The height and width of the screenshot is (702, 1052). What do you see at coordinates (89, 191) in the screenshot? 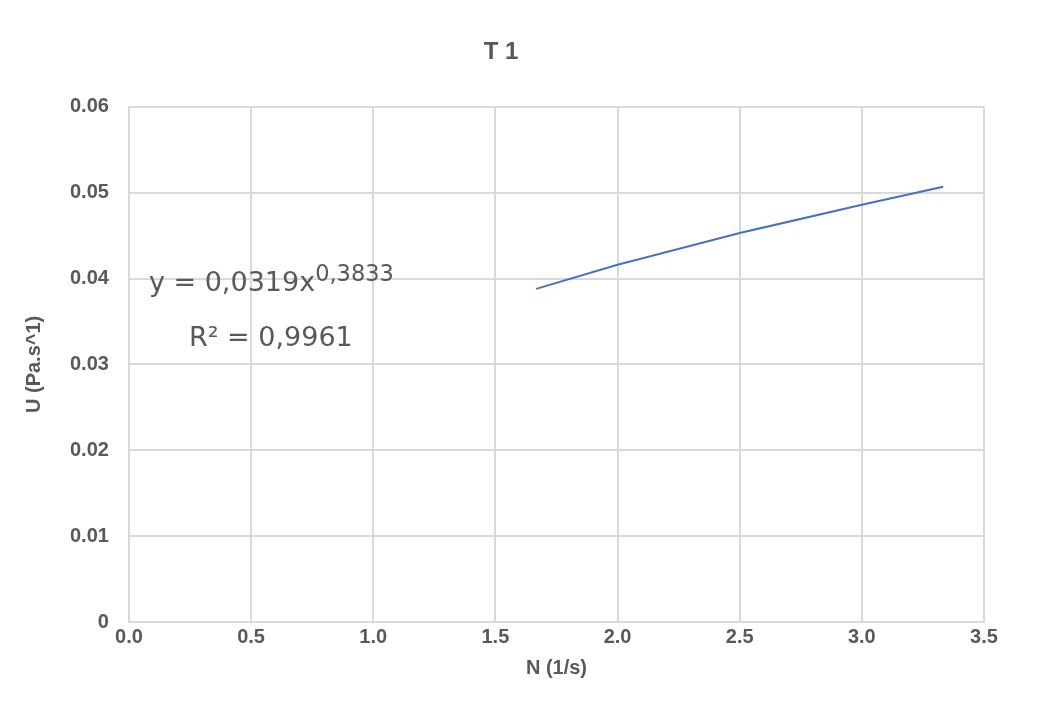
I see `y-tick-label: 0.05` at bounding box center [89, 191].